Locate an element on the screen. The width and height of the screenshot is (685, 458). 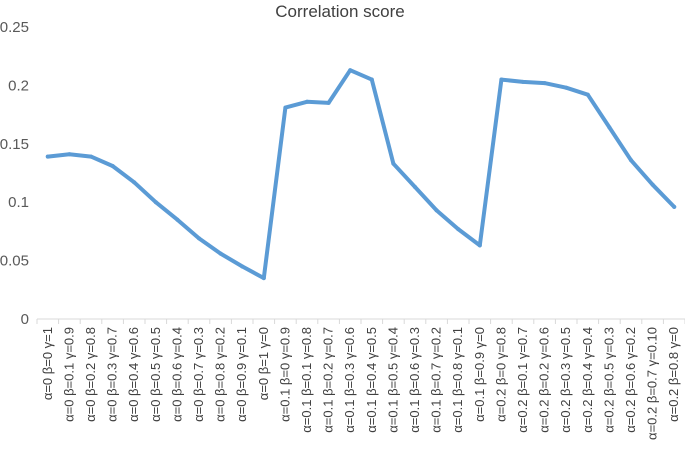
x-tick-label: α=0.2 β=0.8 γ=0 is located at coordinates (673, 374).